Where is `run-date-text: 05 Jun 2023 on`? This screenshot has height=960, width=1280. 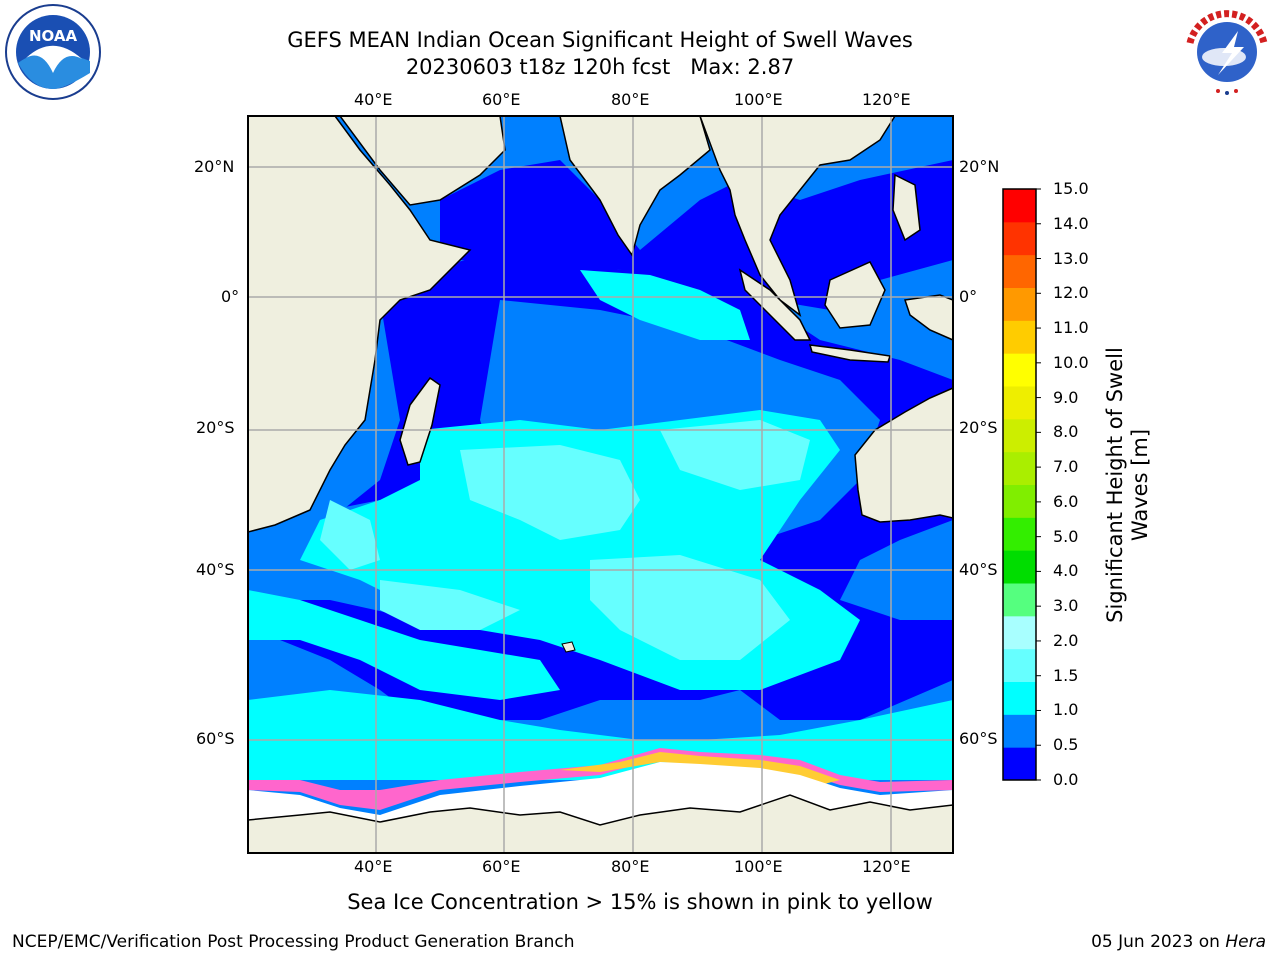
run-date-text: 05 Jun 2023 on is located at coordinates (1155, 942).